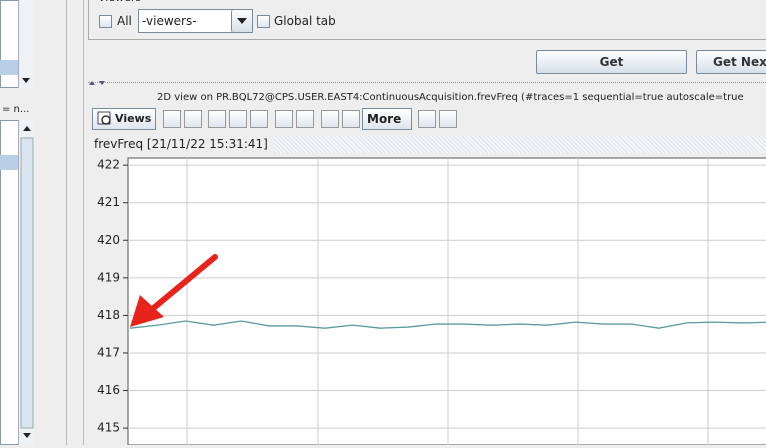  What do you see at coordinates (108, 352) in the screenshot?
I see `y-tick-label: 417` at bounding box center [108, 352].